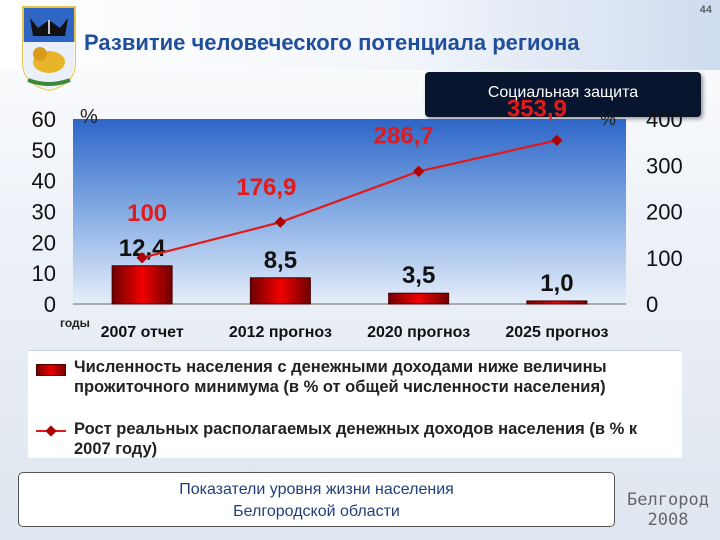 This screenshot has width=720, height=540. I want to click on right-axis-tick: 400, so click(664, 119).